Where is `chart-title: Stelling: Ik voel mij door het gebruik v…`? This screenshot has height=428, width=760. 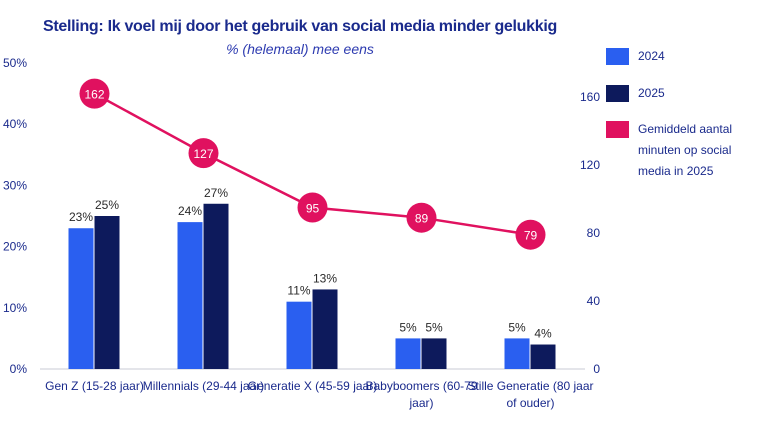
chart-title: Stelling: Ik voel mij door het gebruik v… is located at coordinates (300, 26).